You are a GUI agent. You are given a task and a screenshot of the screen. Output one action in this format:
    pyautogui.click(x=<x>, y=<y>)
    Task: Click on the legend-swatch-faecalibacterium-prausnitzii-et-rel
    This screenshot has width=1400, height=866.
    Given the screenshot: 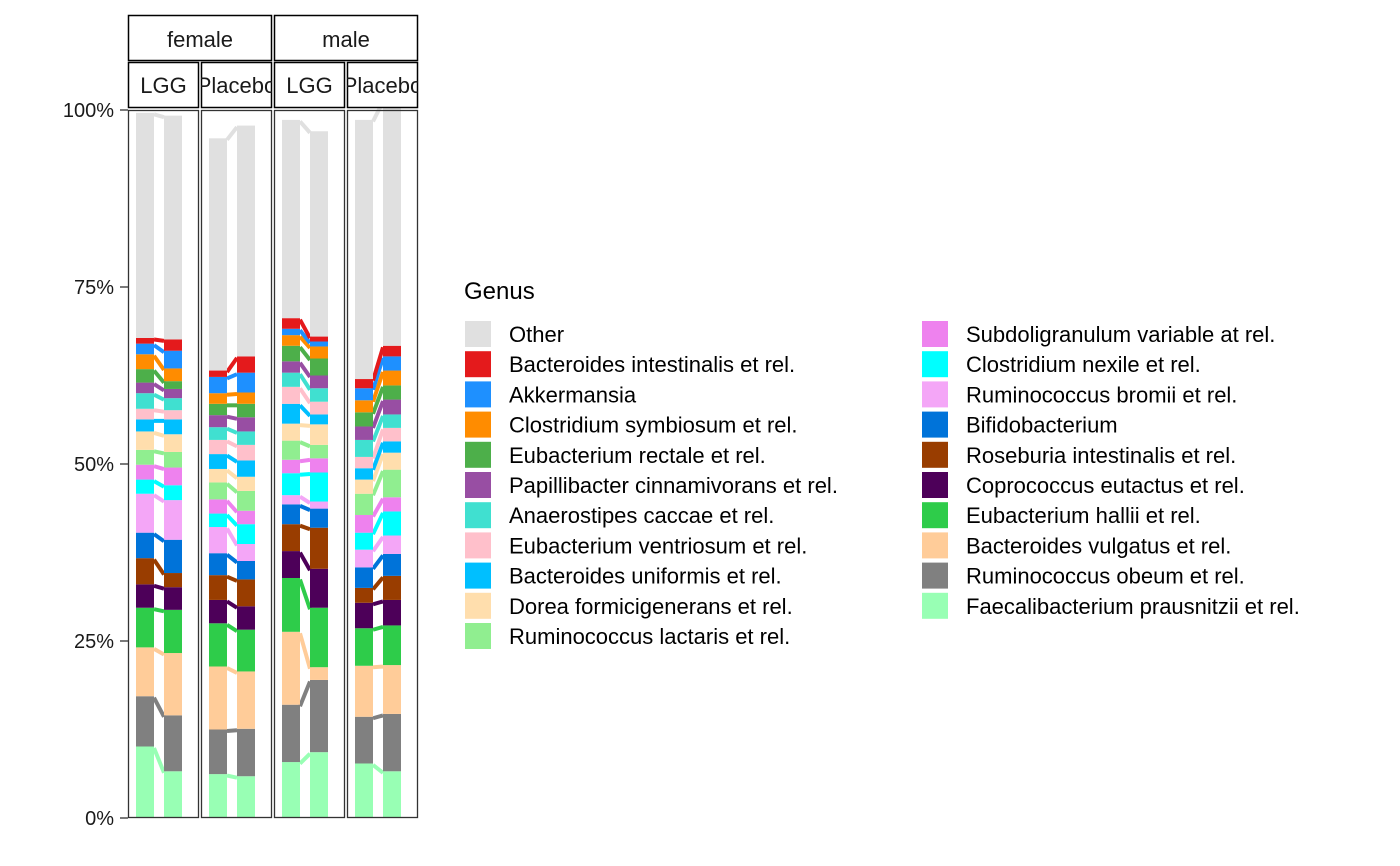 What is the action you would take?
    pyautogui.click(x=935, y=605)
    